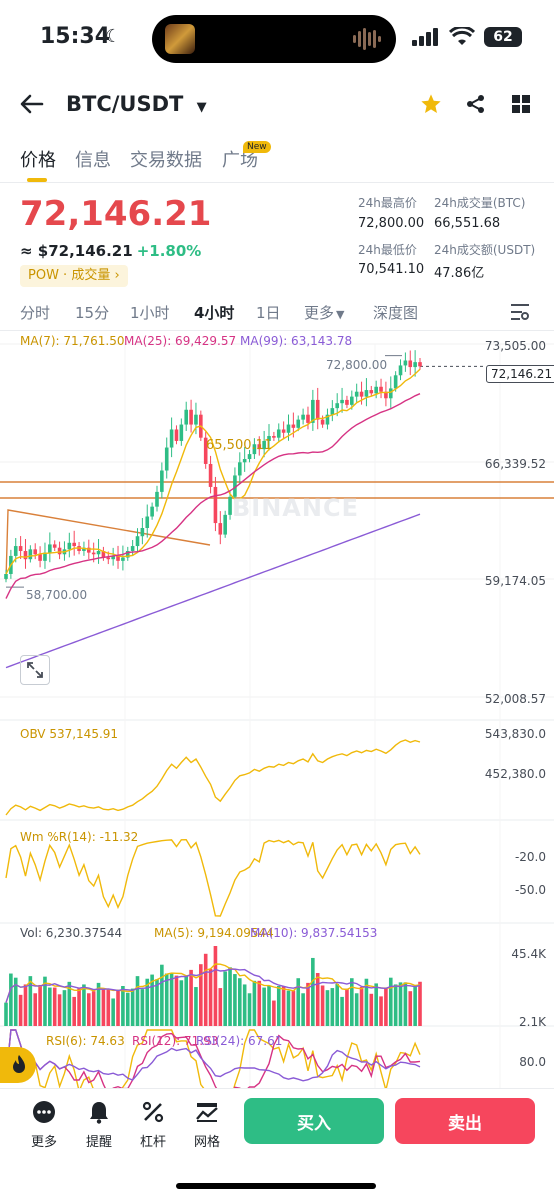 Image resolution: width=554 pixels, height=1200 pixels. What do you see at coordinates (319, 313) in the screenshot?
I see `tf-more-label: 更多` at bounding box center [319, 313].